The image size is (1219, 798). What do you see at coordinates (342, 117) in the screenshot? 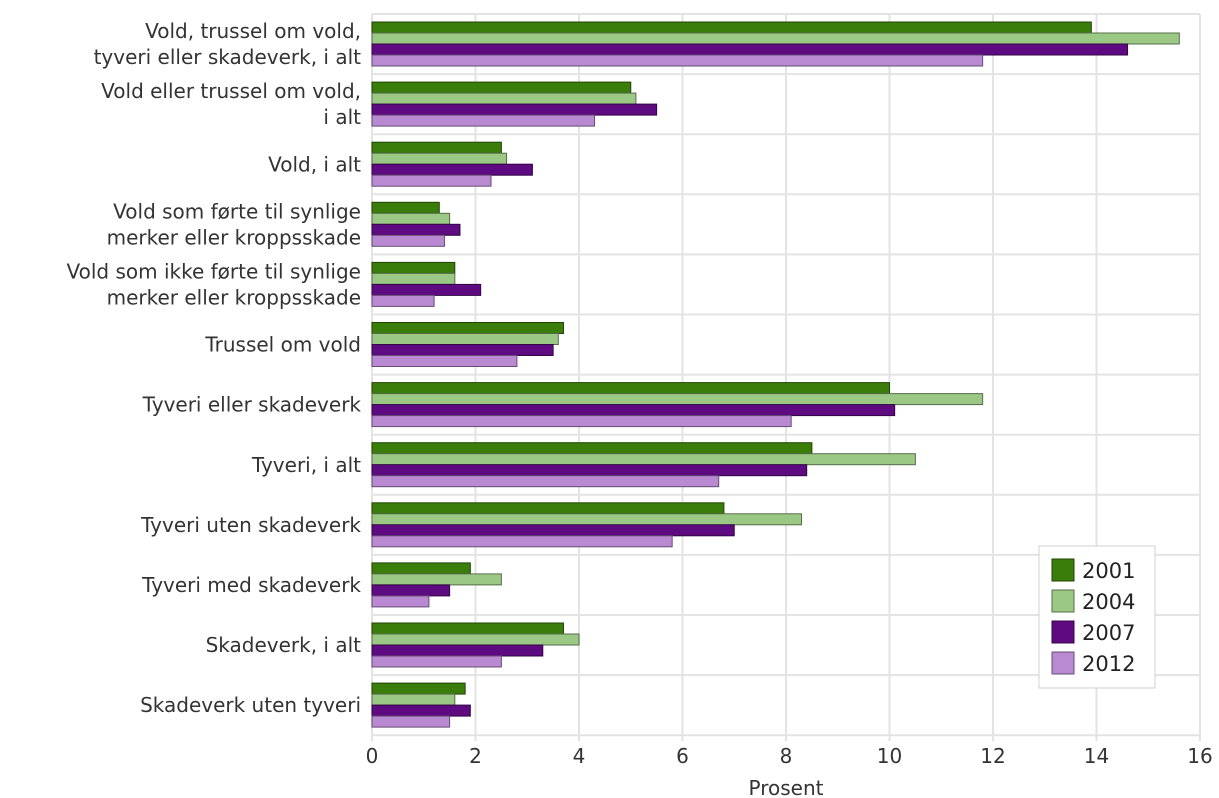
I see `category-label: i alt` at bounding box center [342, 117].